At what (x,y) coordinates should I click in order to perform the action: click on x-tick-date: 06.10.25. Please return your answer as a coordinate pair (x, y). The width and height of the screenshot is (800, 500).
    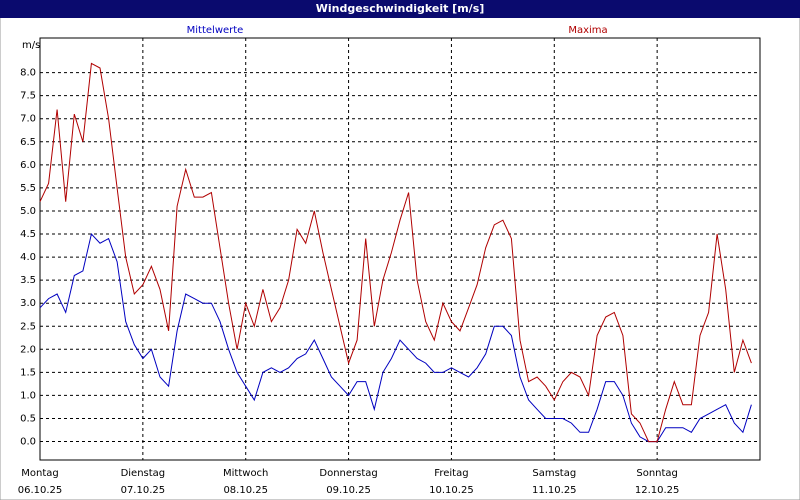
    Looking at the image, I should click on (40, 490).